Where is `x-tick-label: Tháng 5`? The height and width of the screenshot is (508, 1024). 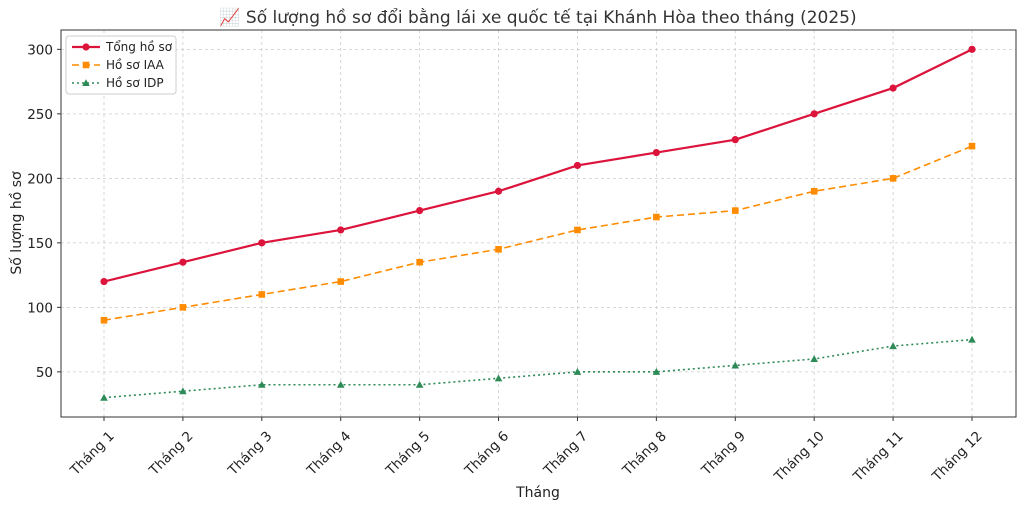
x-tick-label: Tháng 5 is located at coordinates (407, 453).